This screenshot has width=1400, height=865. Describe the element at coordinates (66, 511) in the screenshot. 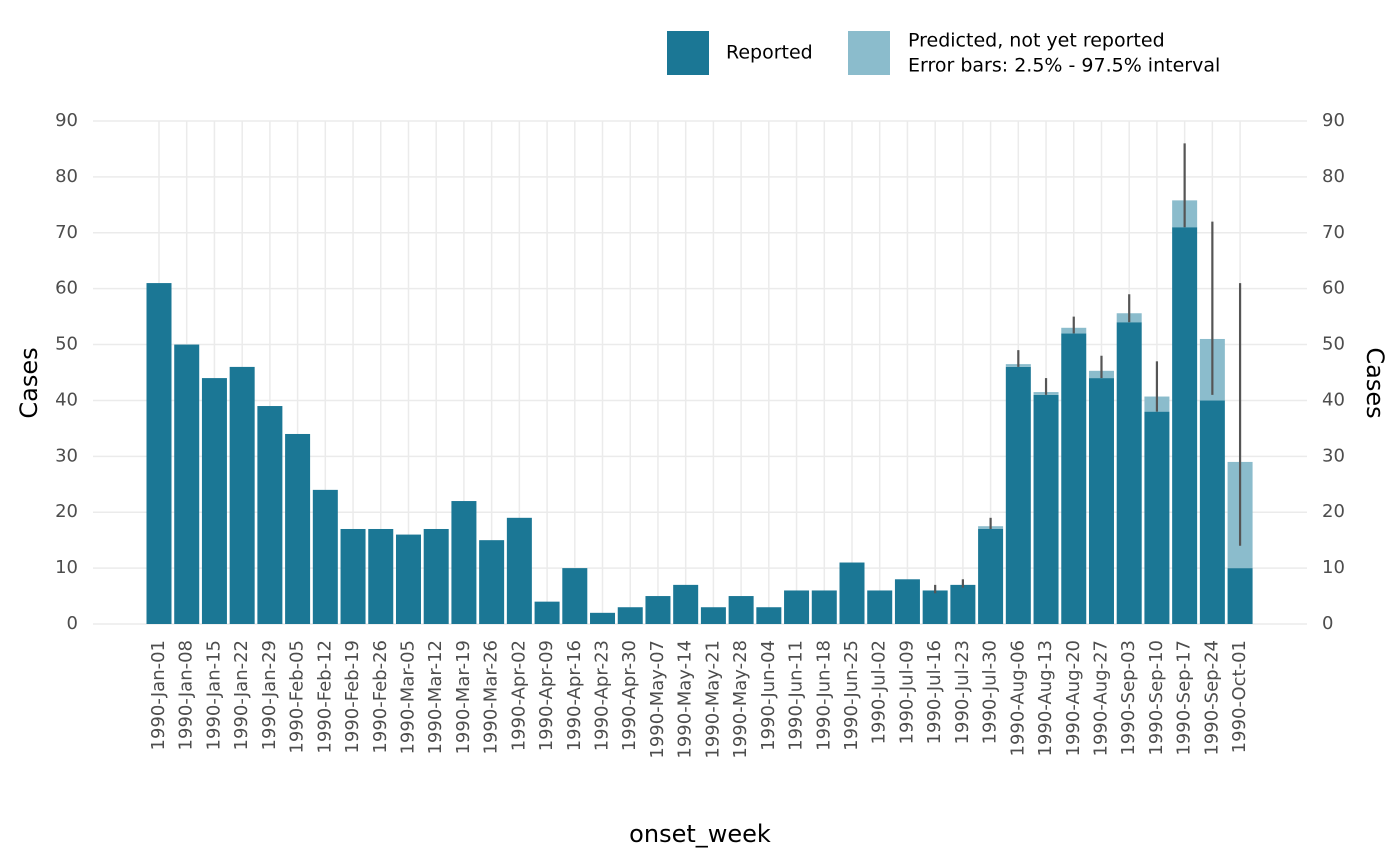

I see `y-tick-label: 20` at that location.